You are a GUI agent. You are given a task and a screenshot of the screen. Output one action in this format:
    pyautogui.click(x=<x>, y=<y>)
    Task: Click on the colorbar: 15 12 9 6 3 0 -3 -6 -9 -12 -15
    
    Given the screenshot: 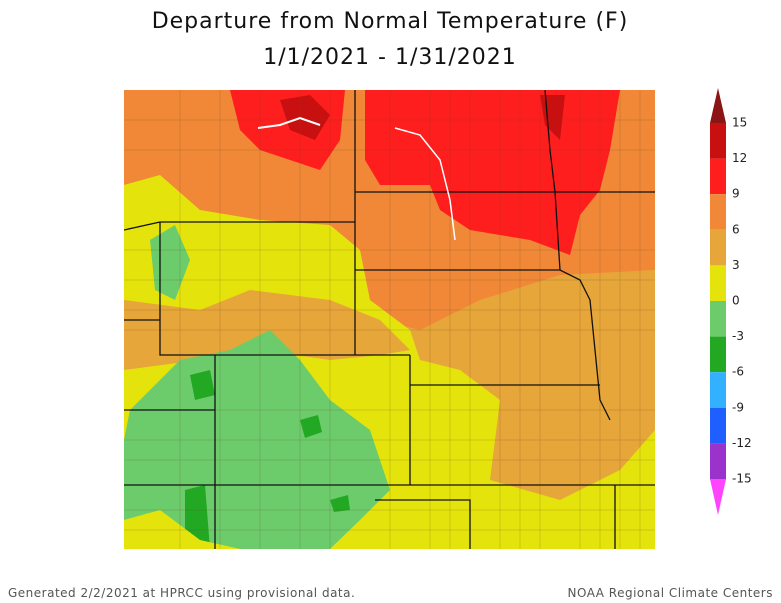 What is the action you would take?
    pyautogui.click(x=731, y=301)
    